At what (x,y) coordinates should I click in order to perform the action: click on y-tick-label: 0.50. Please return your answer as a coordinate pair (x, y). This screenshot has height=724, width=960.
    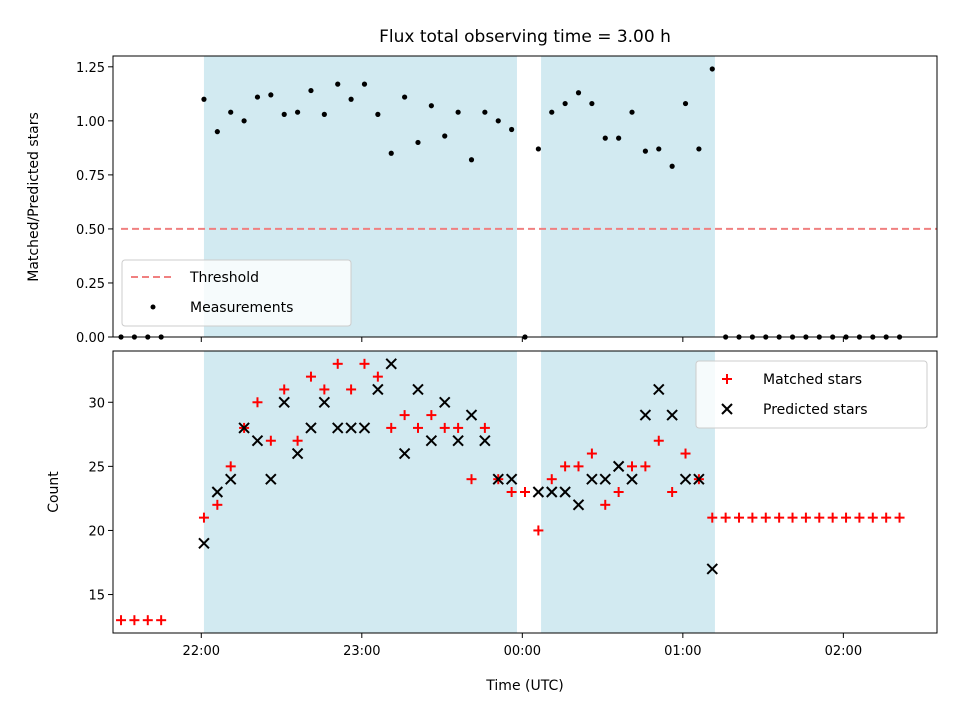
    Looking at the image, I should click on (90, 230).